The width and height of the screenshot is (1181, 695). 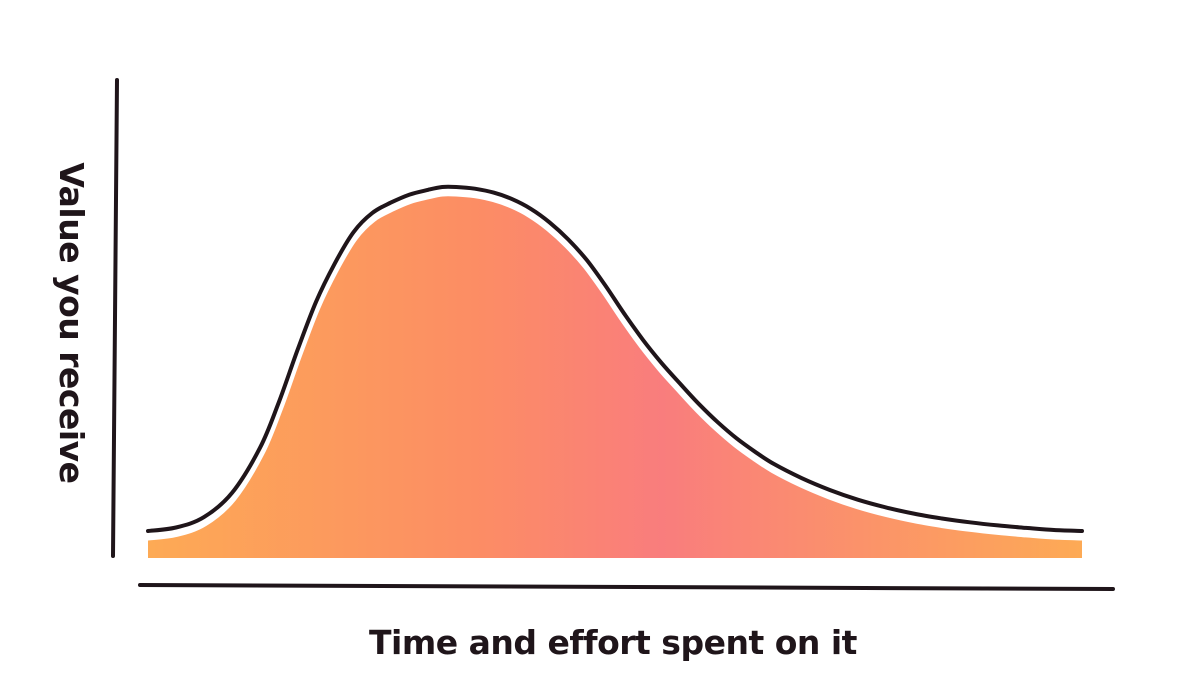 I want to click on y-axis-label: Value you receive, so click(x=71, y=322).